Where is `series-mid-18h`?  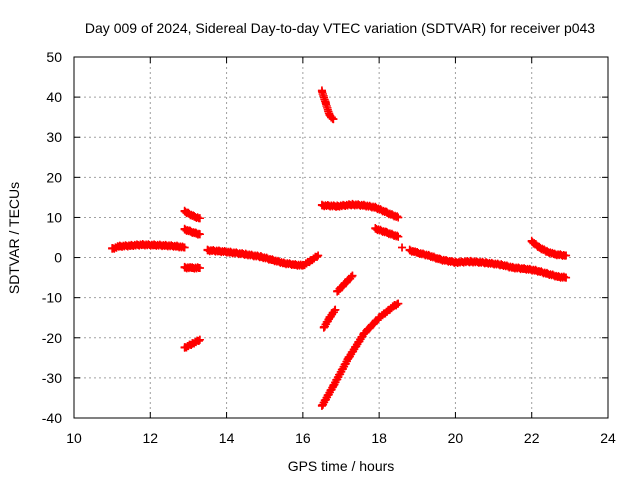 series-mid-18h is located at coordinates (387, 232).